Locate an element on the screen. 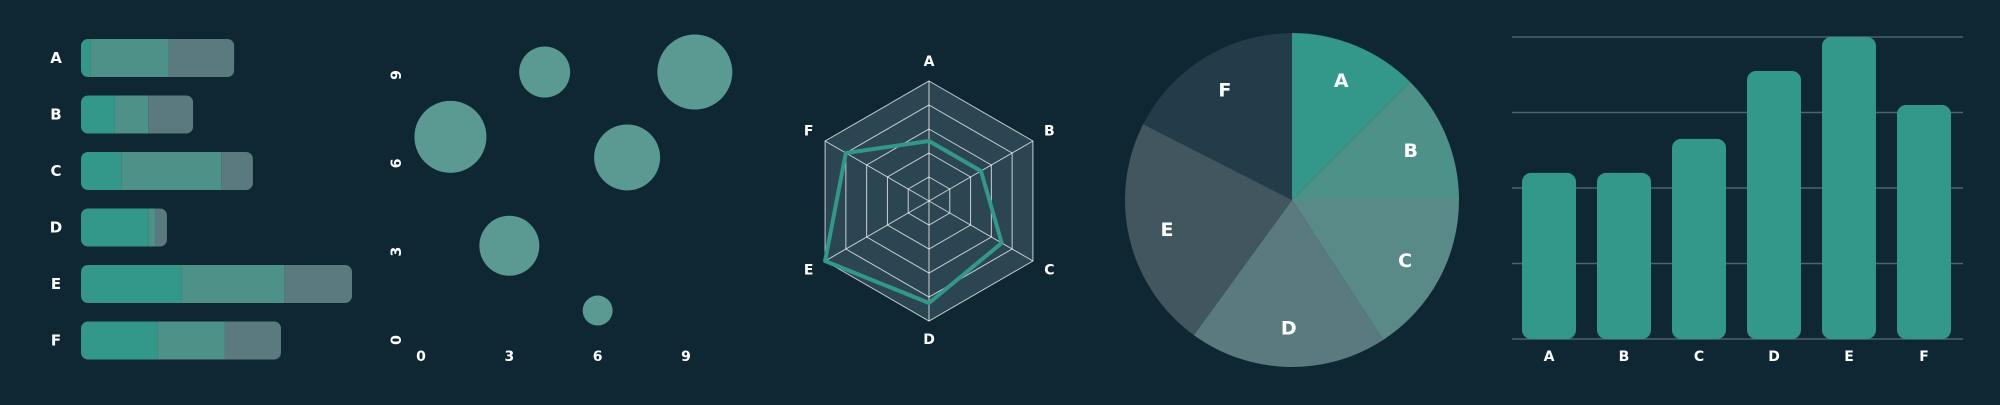 The image size is (2000, 405). radar-axis-label-c: C is located at coordinates (1049, 271).